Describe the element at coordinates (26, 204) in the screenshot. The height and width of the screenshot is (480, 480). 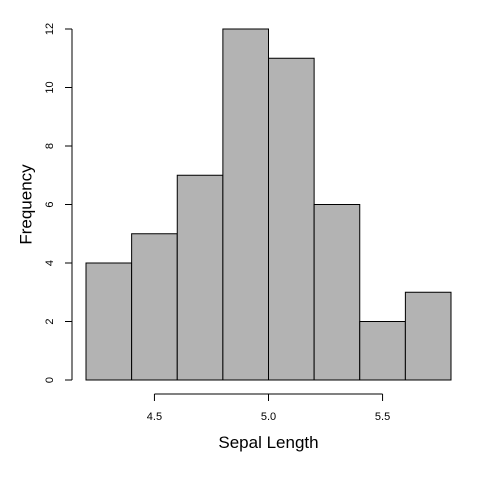
I see `y-axis-title: Frequency` at that location.